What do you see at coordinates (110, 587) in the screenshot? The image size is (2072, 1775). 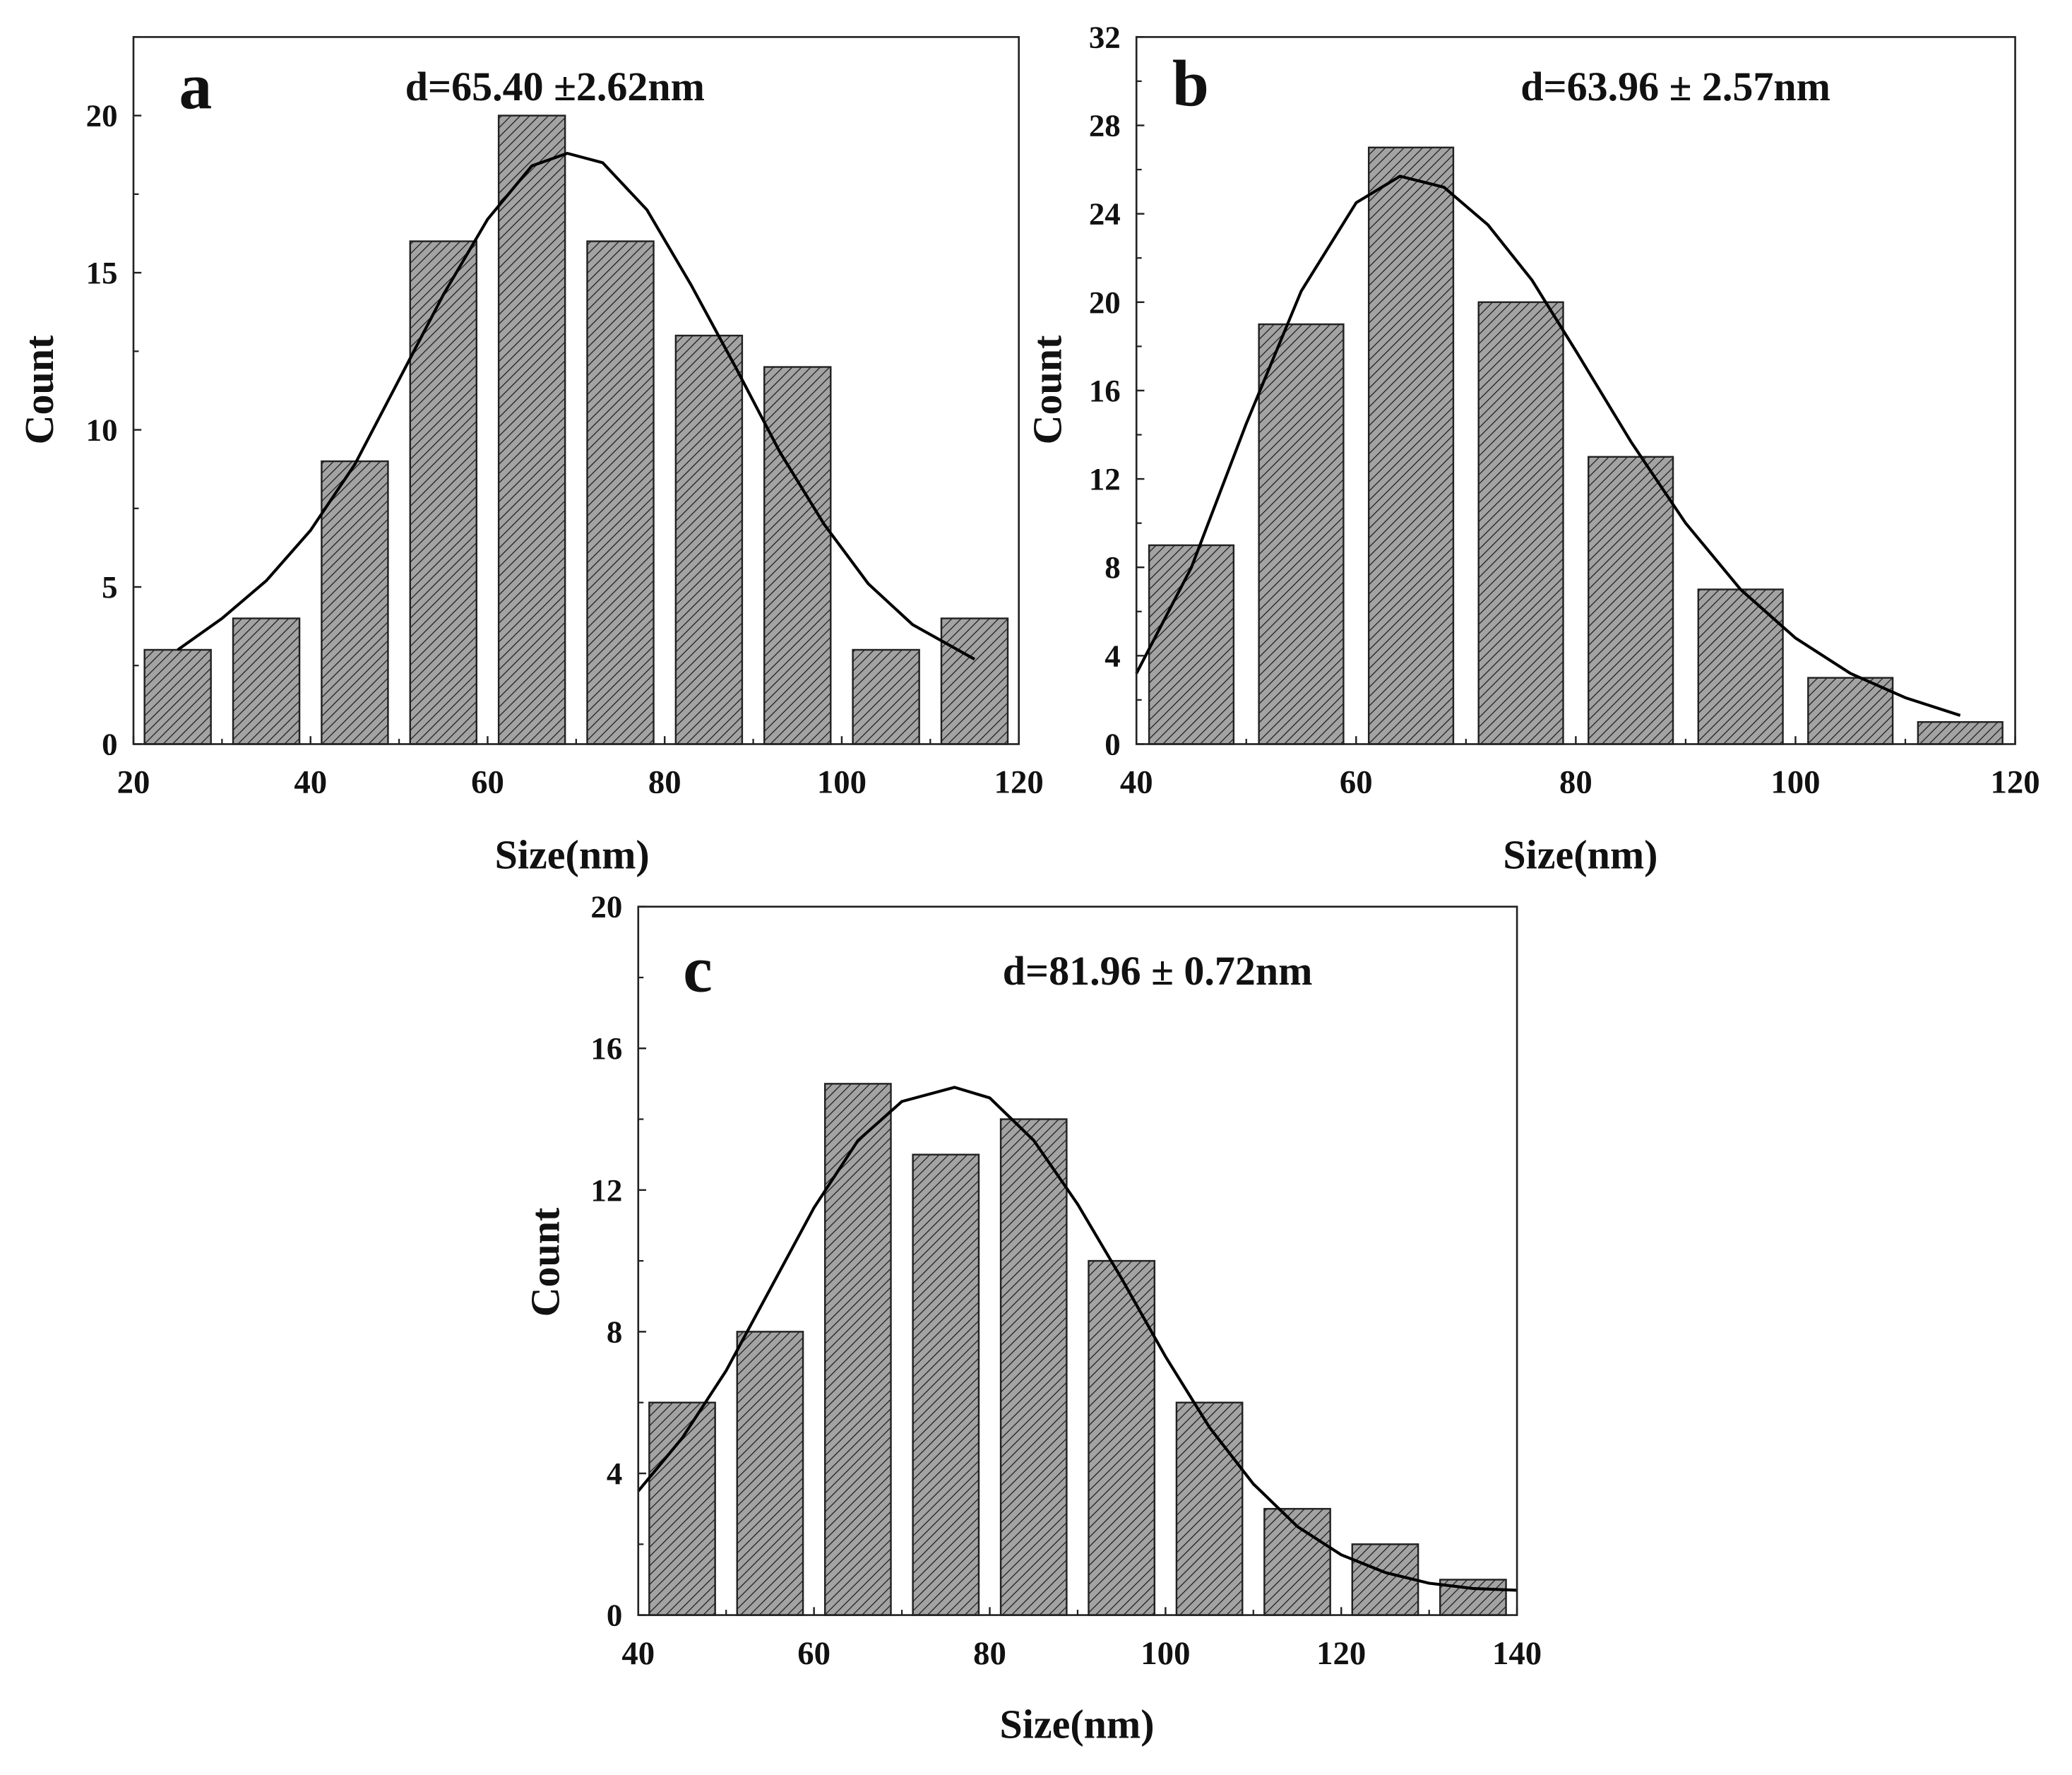 I see `y-tick-label: 5` at bounding box center [110, 587].